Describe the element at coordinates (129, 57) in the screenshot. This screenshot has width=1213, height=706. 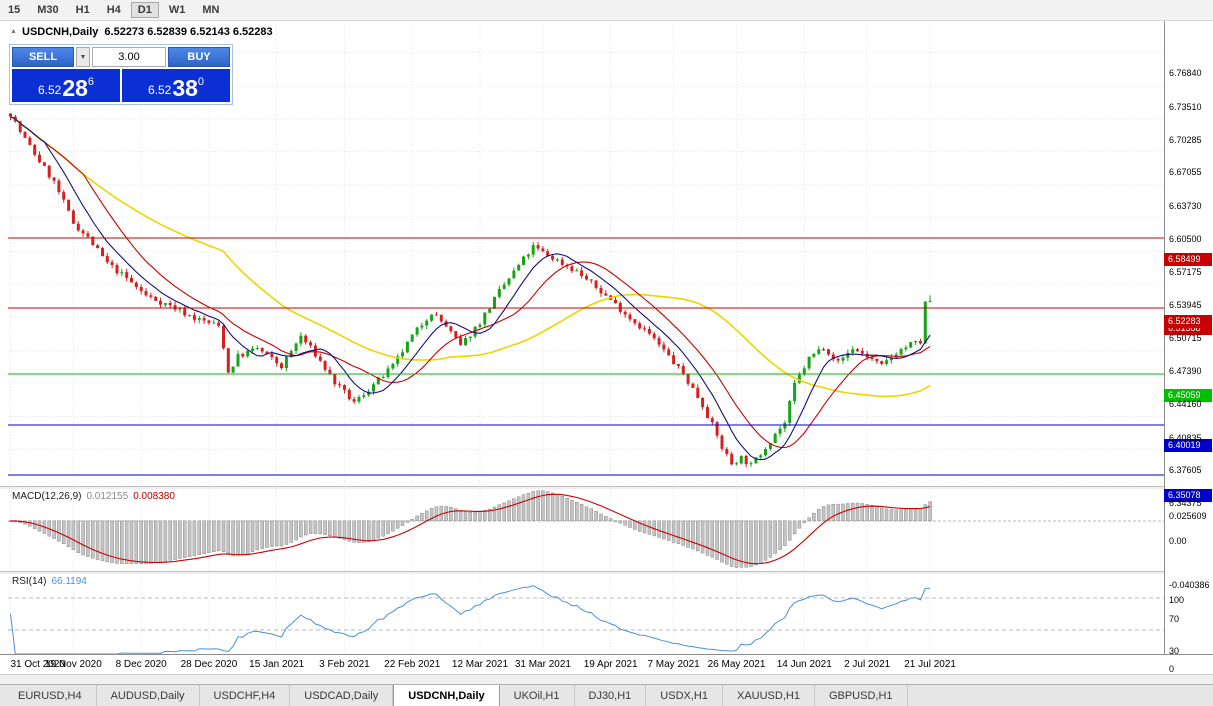
I see `lot-size-input` at that location.